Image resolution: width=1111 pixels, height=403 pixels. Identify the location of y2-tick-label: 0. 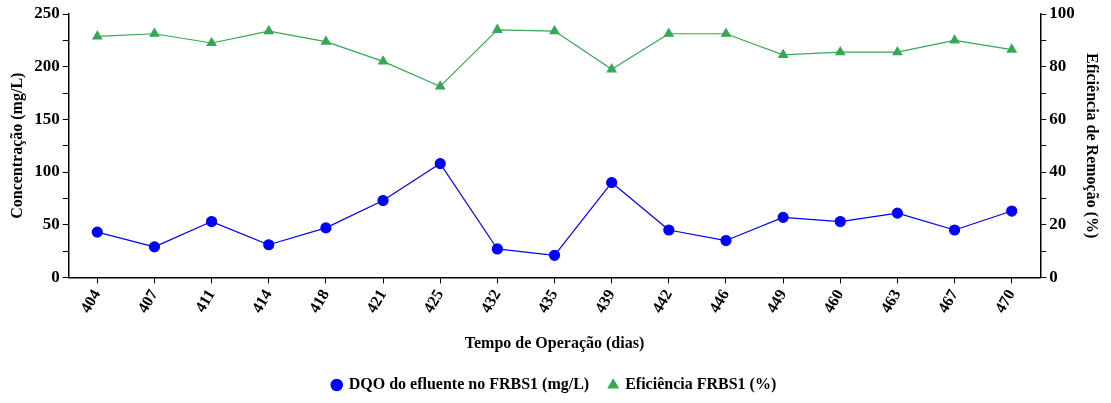
(1053, 276).